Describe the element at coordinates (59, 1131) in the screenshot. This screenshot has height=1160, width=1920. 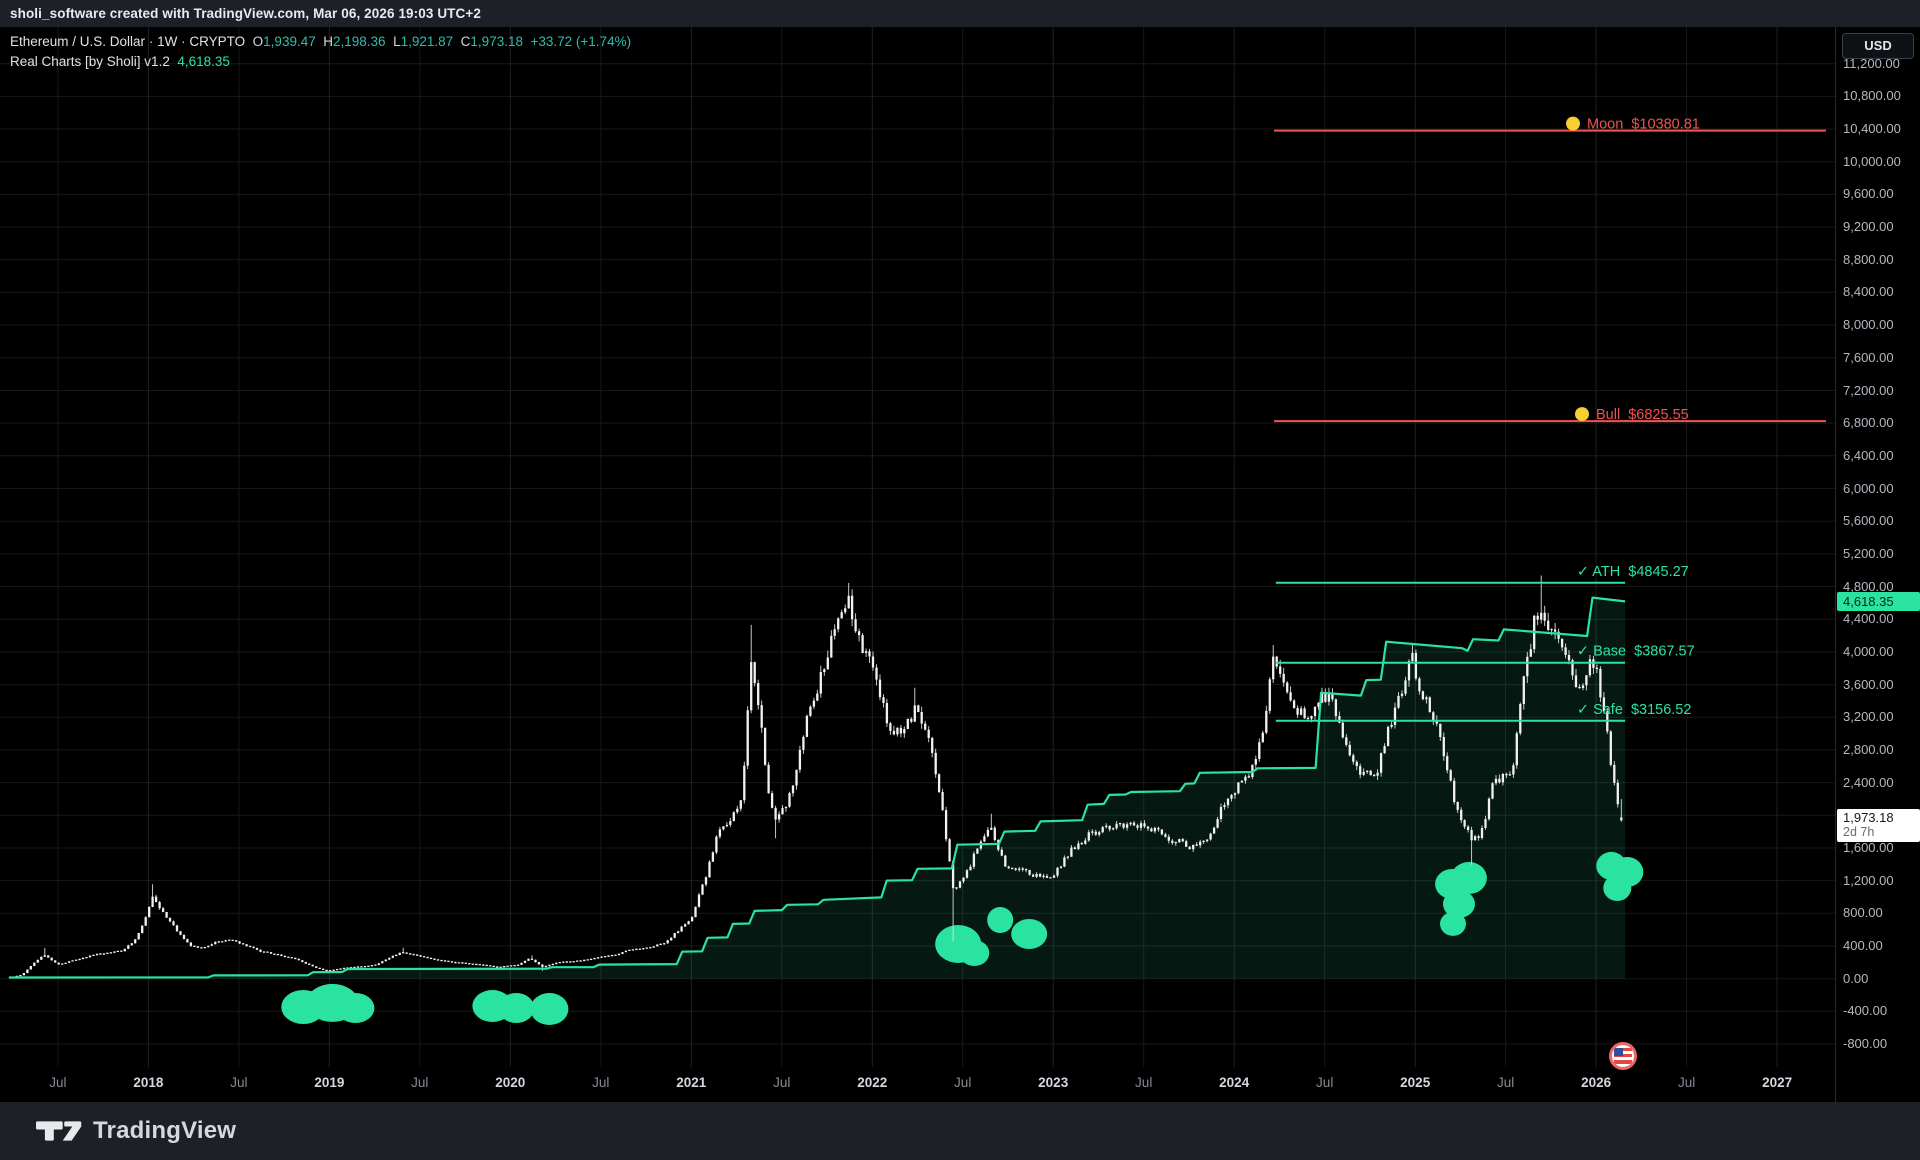
I see `tradingview-logo-icon` at that location.